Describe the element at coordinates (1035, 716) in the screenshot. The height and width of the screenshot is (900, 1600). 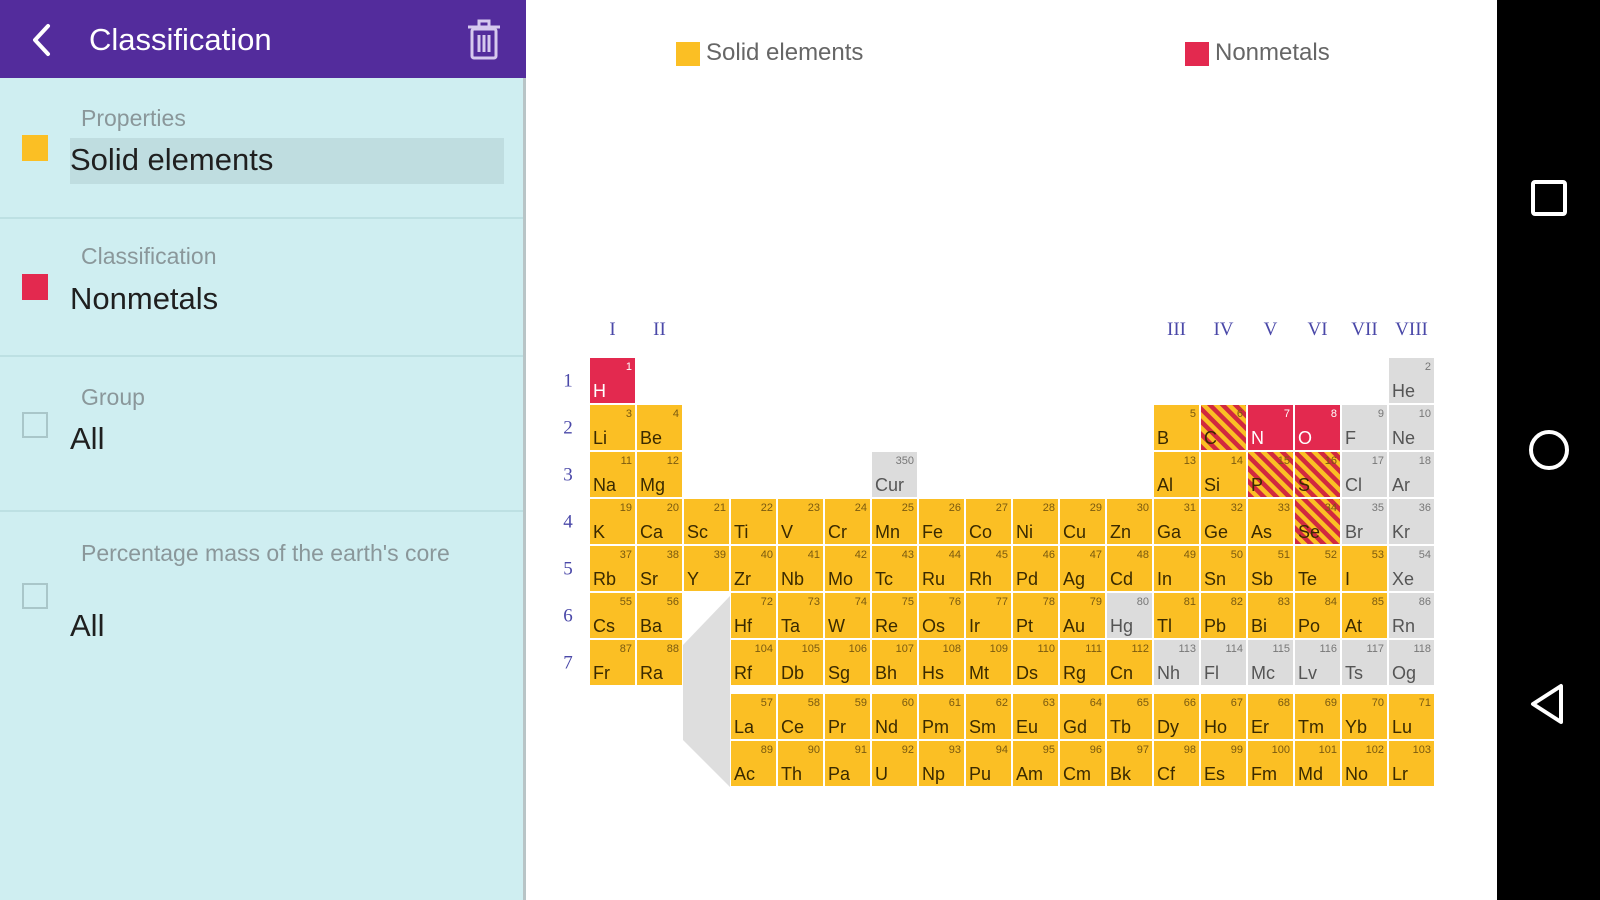
I see `element-cell-eu: 63 Eu` at that location.